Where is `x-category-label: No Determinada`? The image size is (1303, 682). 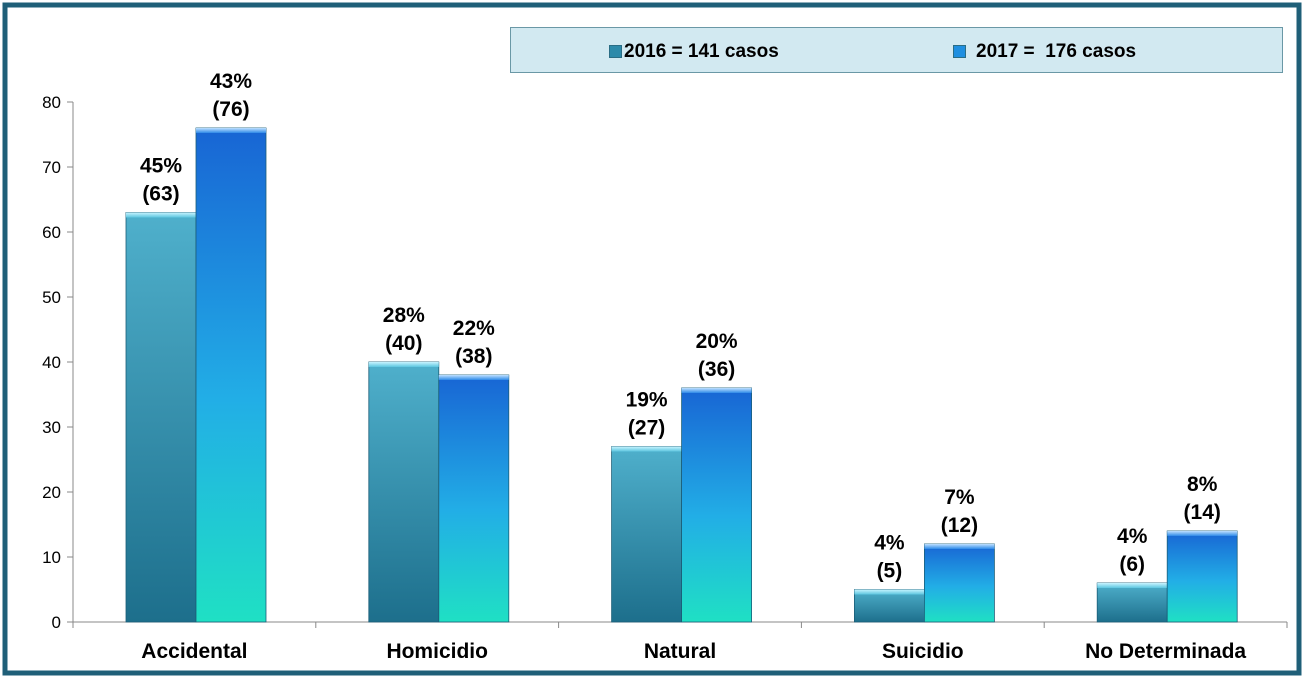
x-category-label: No Determinada is located at coordinates (1165, 651).